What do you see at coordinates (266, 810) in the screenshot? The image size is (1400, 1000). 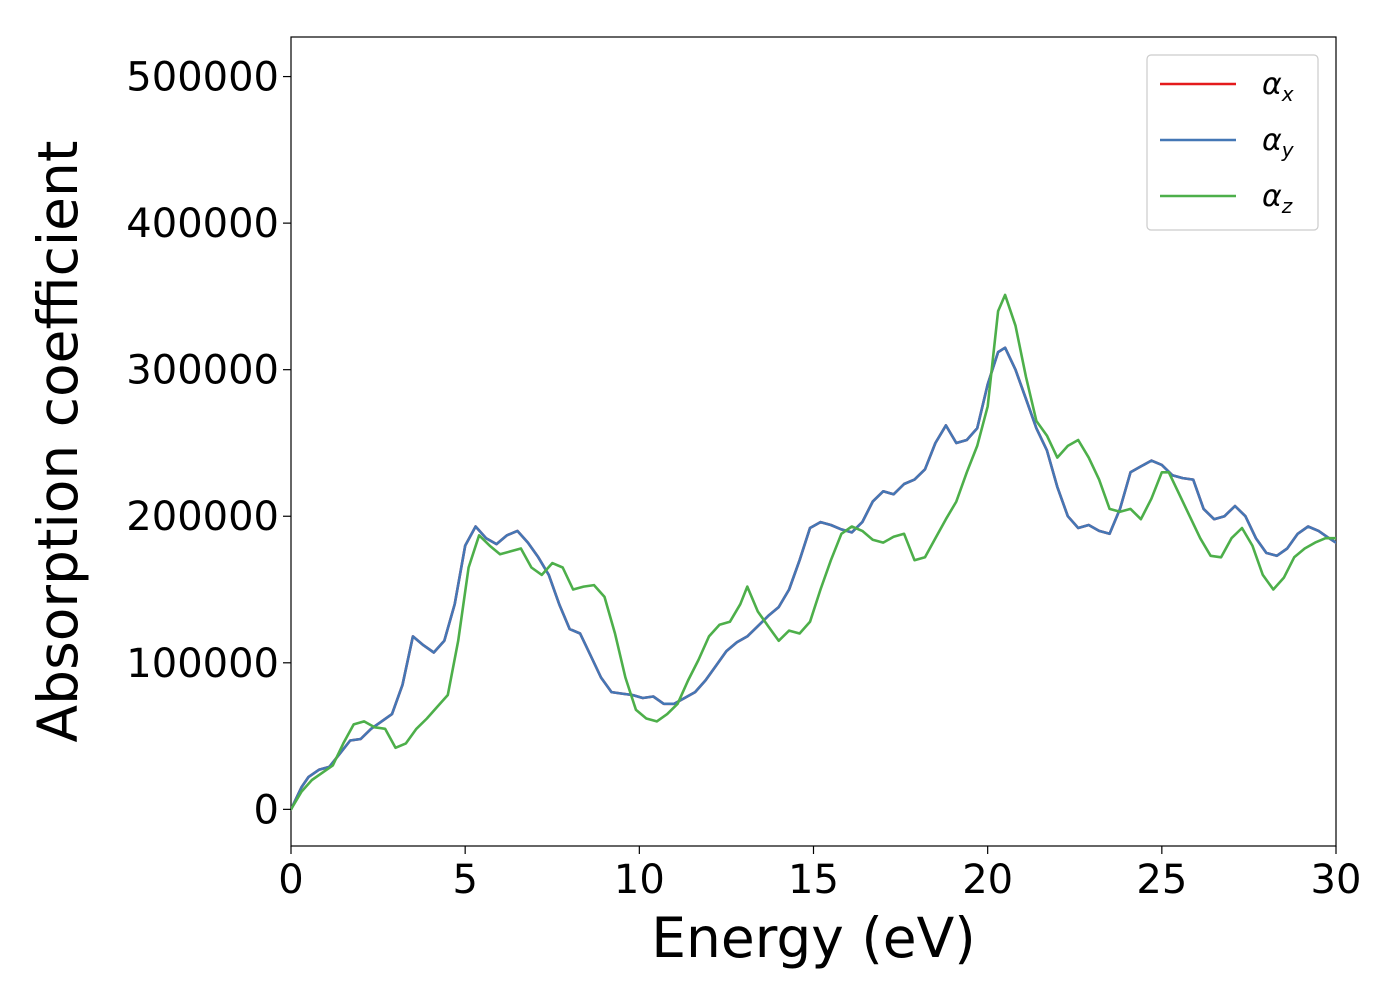 I see `y-tick-label: 0` at bounding box center [266, 810].